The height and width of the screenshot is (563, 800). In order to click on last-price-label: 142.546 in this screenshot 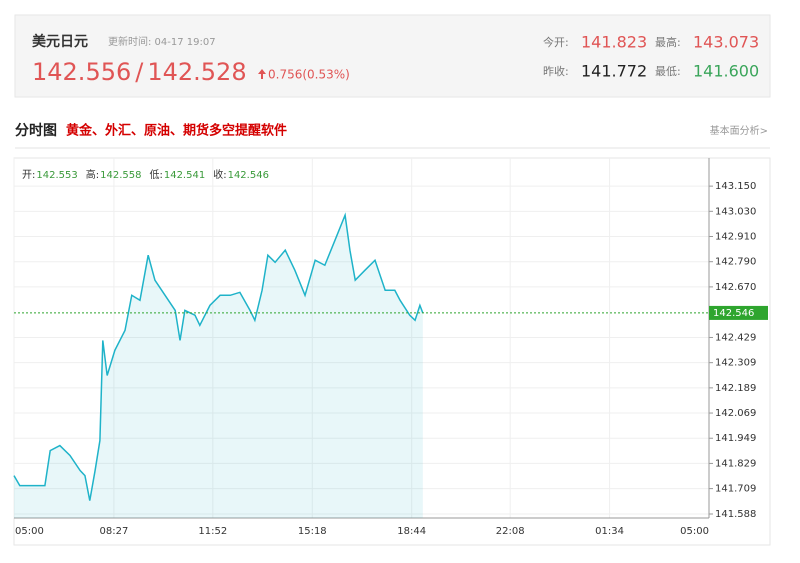, I will do `click(733, 313)`.